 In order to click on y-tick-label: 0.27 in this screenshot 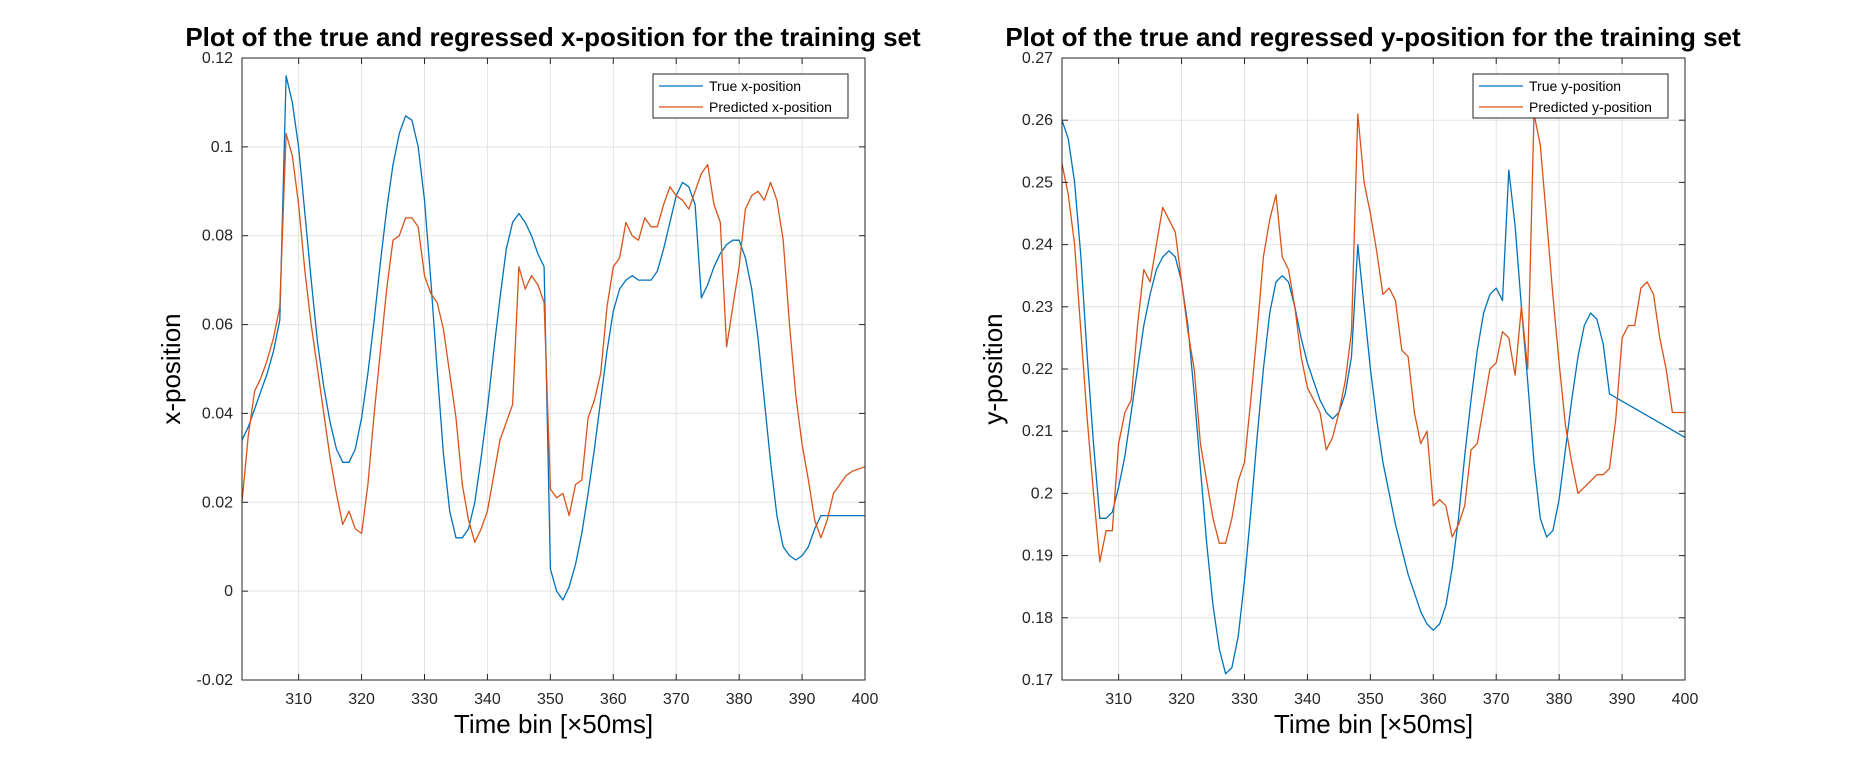, I will do `click(1037, 58)`.